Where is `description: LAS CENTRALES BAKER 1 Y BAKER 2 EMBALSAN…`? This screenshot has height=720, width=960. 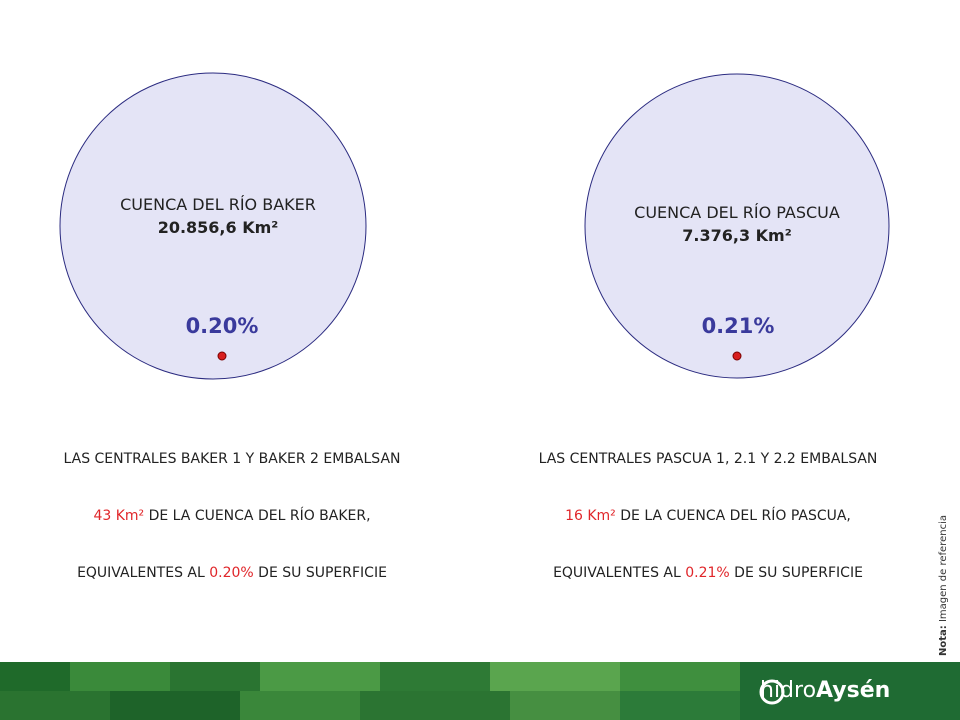
description: LAS CENTRALES BAKER 1 Y BAKER 2 EMBALSAN… is located at coordinates (232, 507).